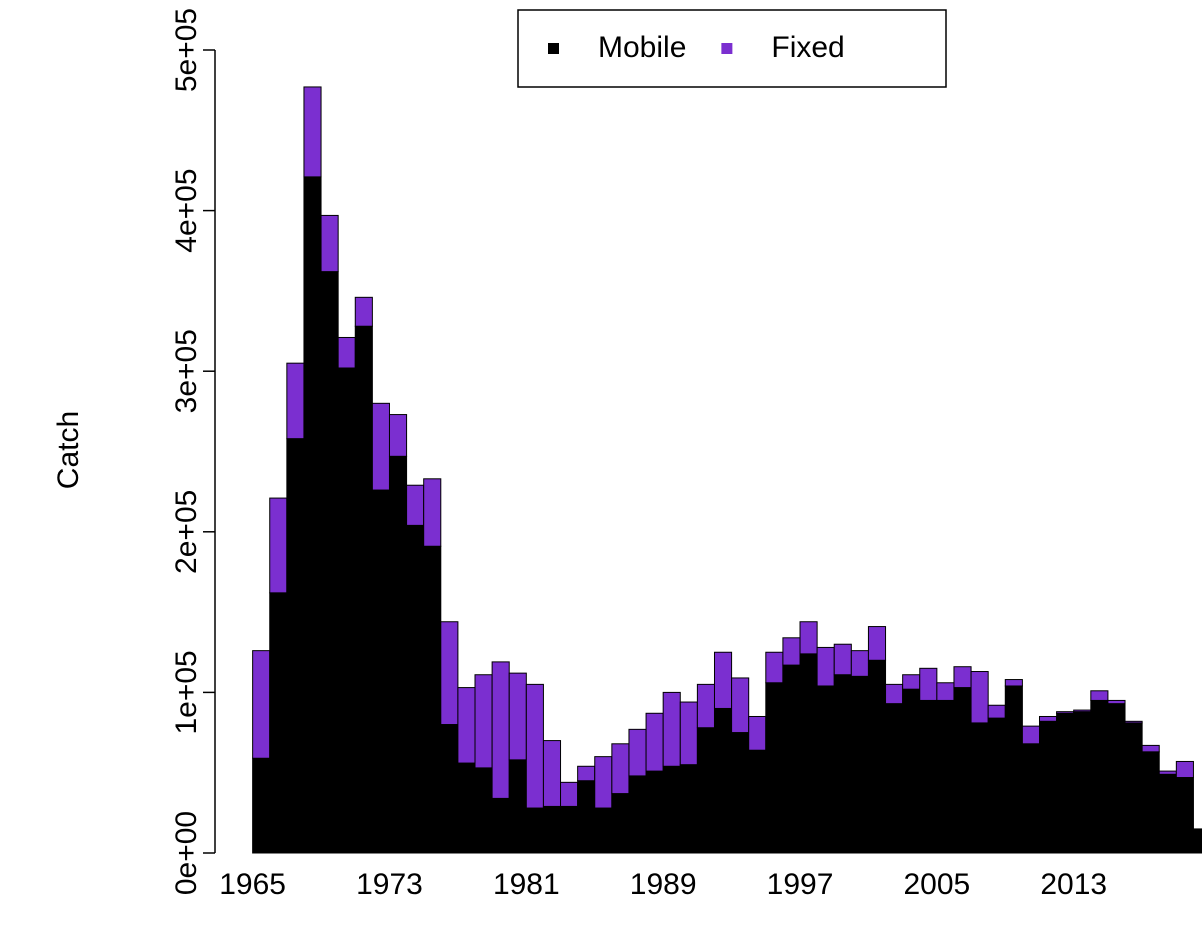  What do you see at coordinates (389, 884) in the screenshot?
I see `x-tick-label: 1973` at bounding box center [389, 884].